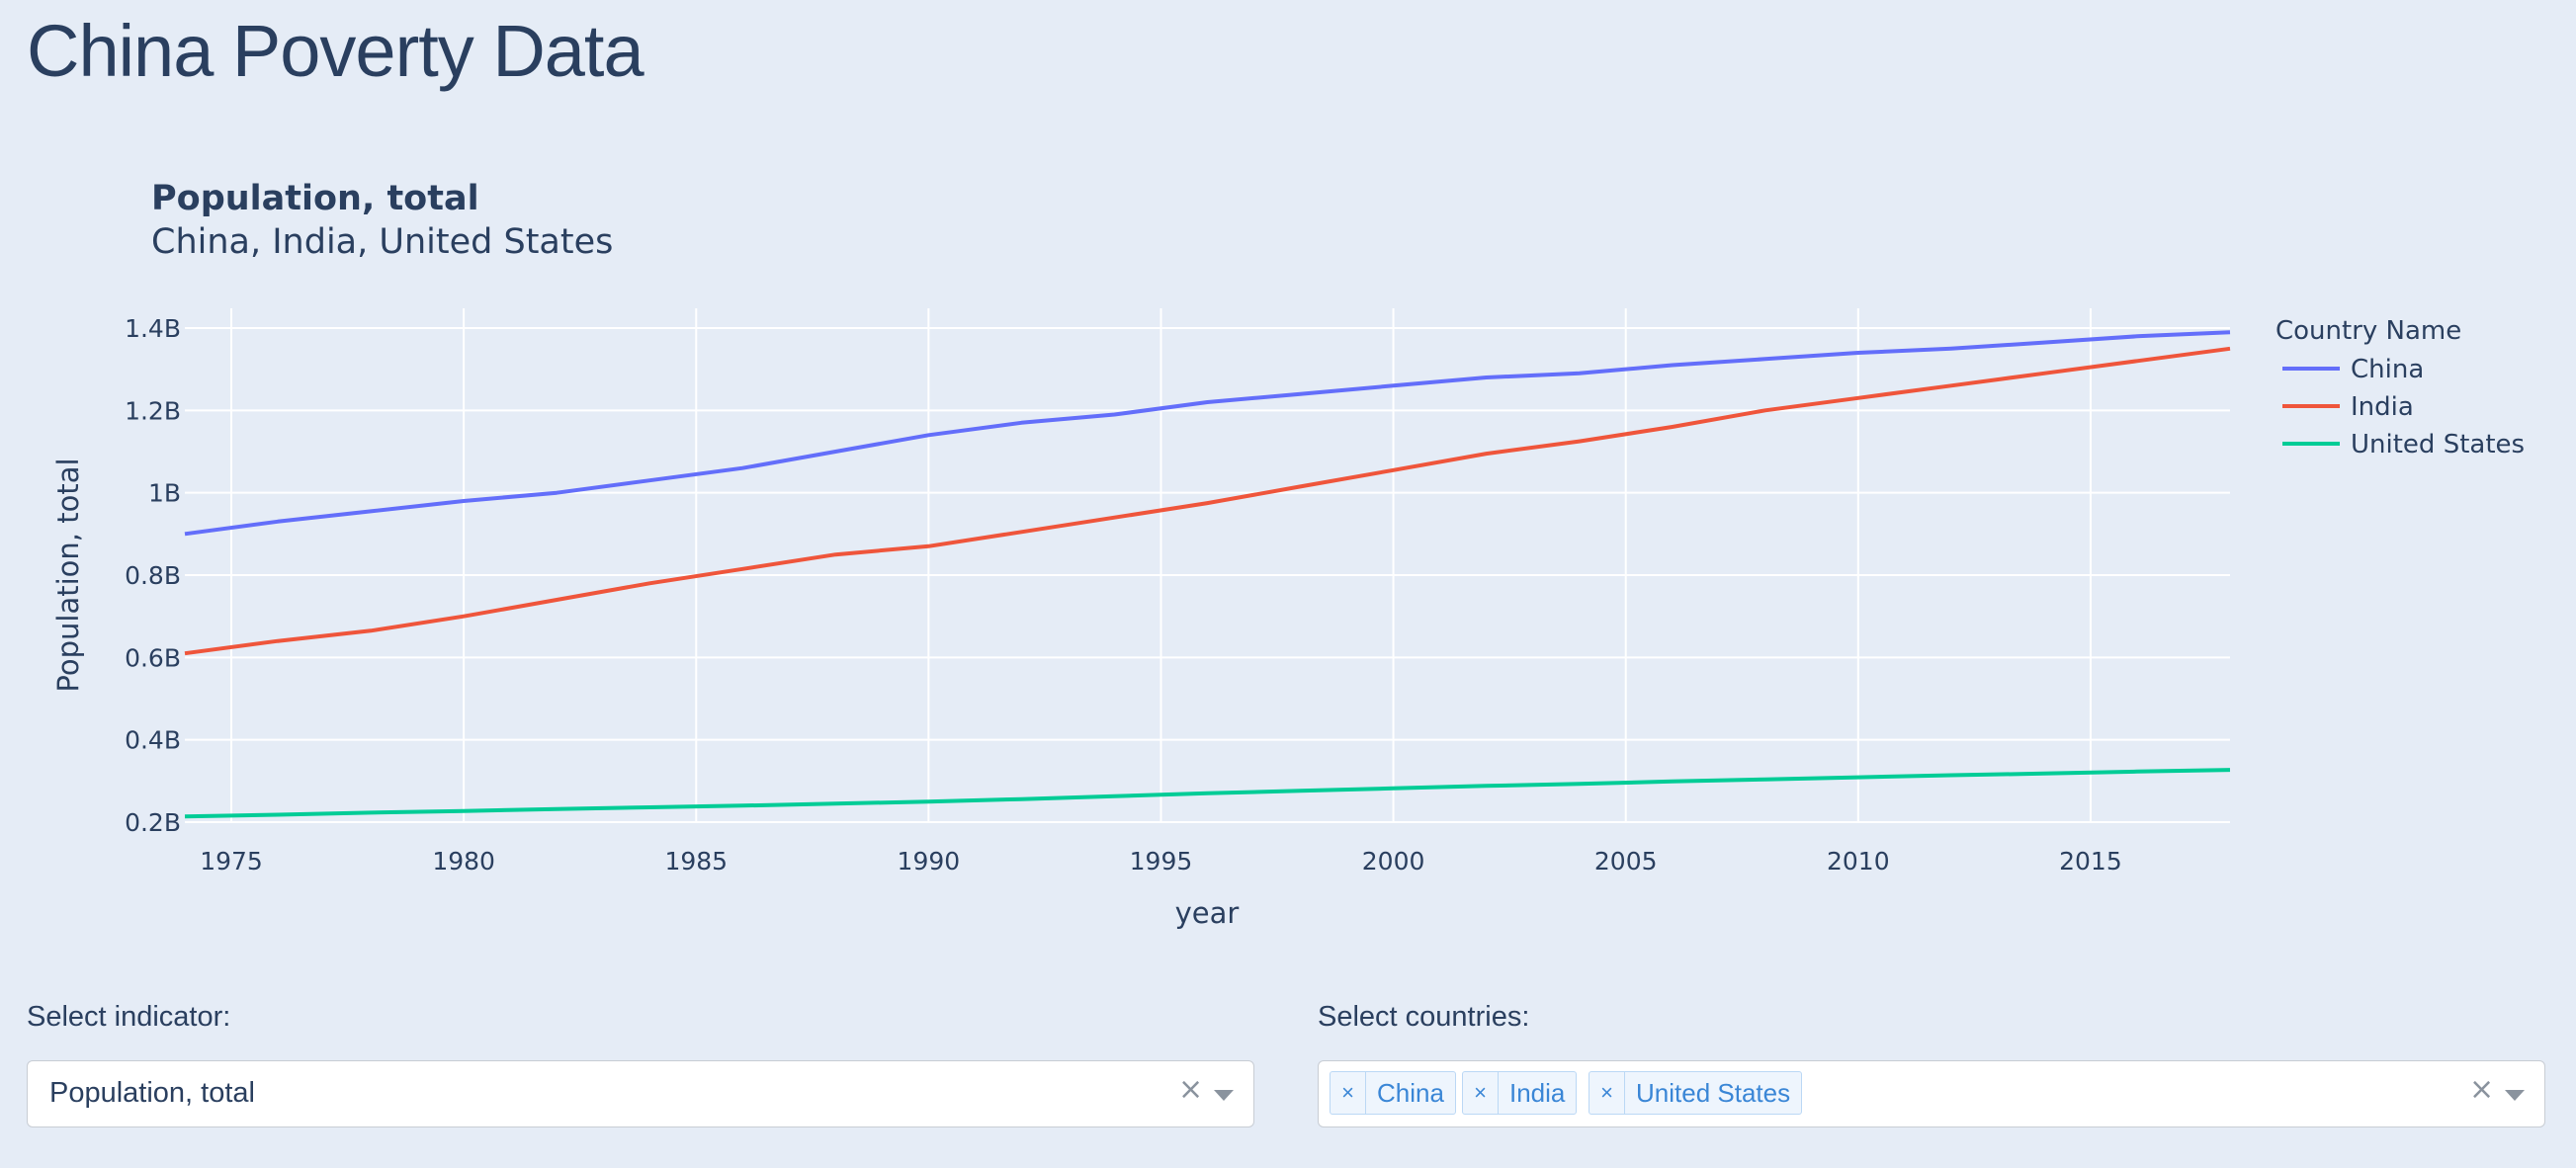 The width and height of the screenshot is (2576, 1168). Describe the element at coordinates (1393, 862) in the screenshot. I see `x-tick-label: 2000` at that location.